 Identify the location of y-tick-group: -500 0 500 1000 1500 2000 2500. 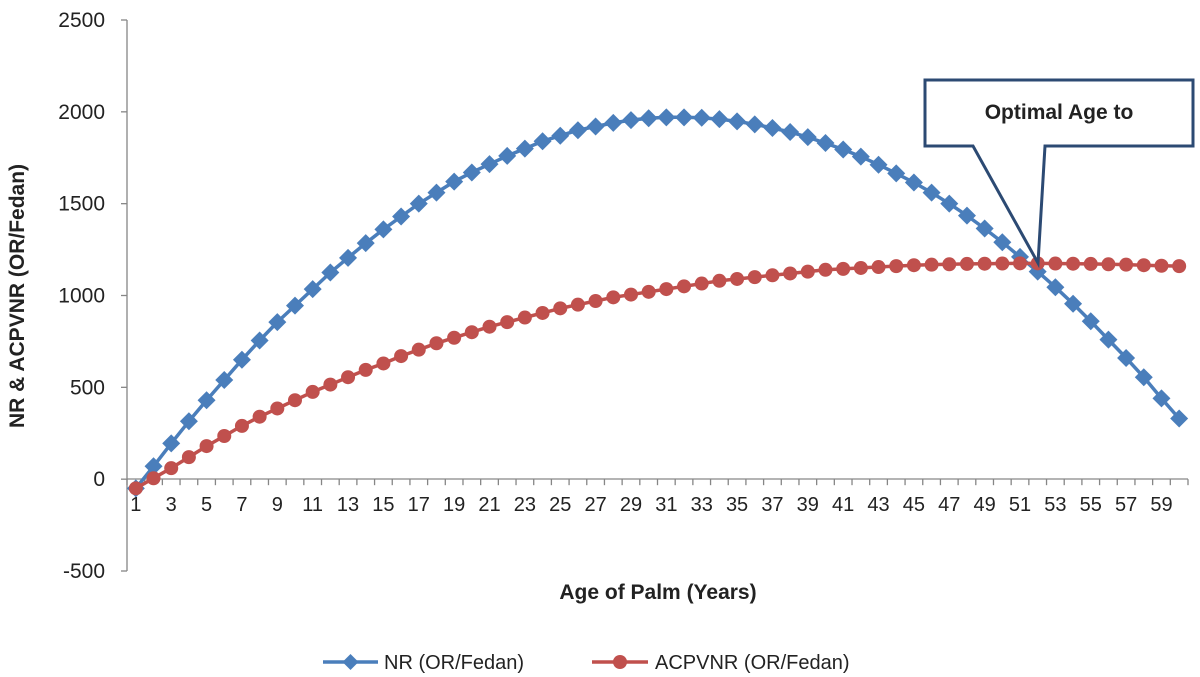
(92, 296).